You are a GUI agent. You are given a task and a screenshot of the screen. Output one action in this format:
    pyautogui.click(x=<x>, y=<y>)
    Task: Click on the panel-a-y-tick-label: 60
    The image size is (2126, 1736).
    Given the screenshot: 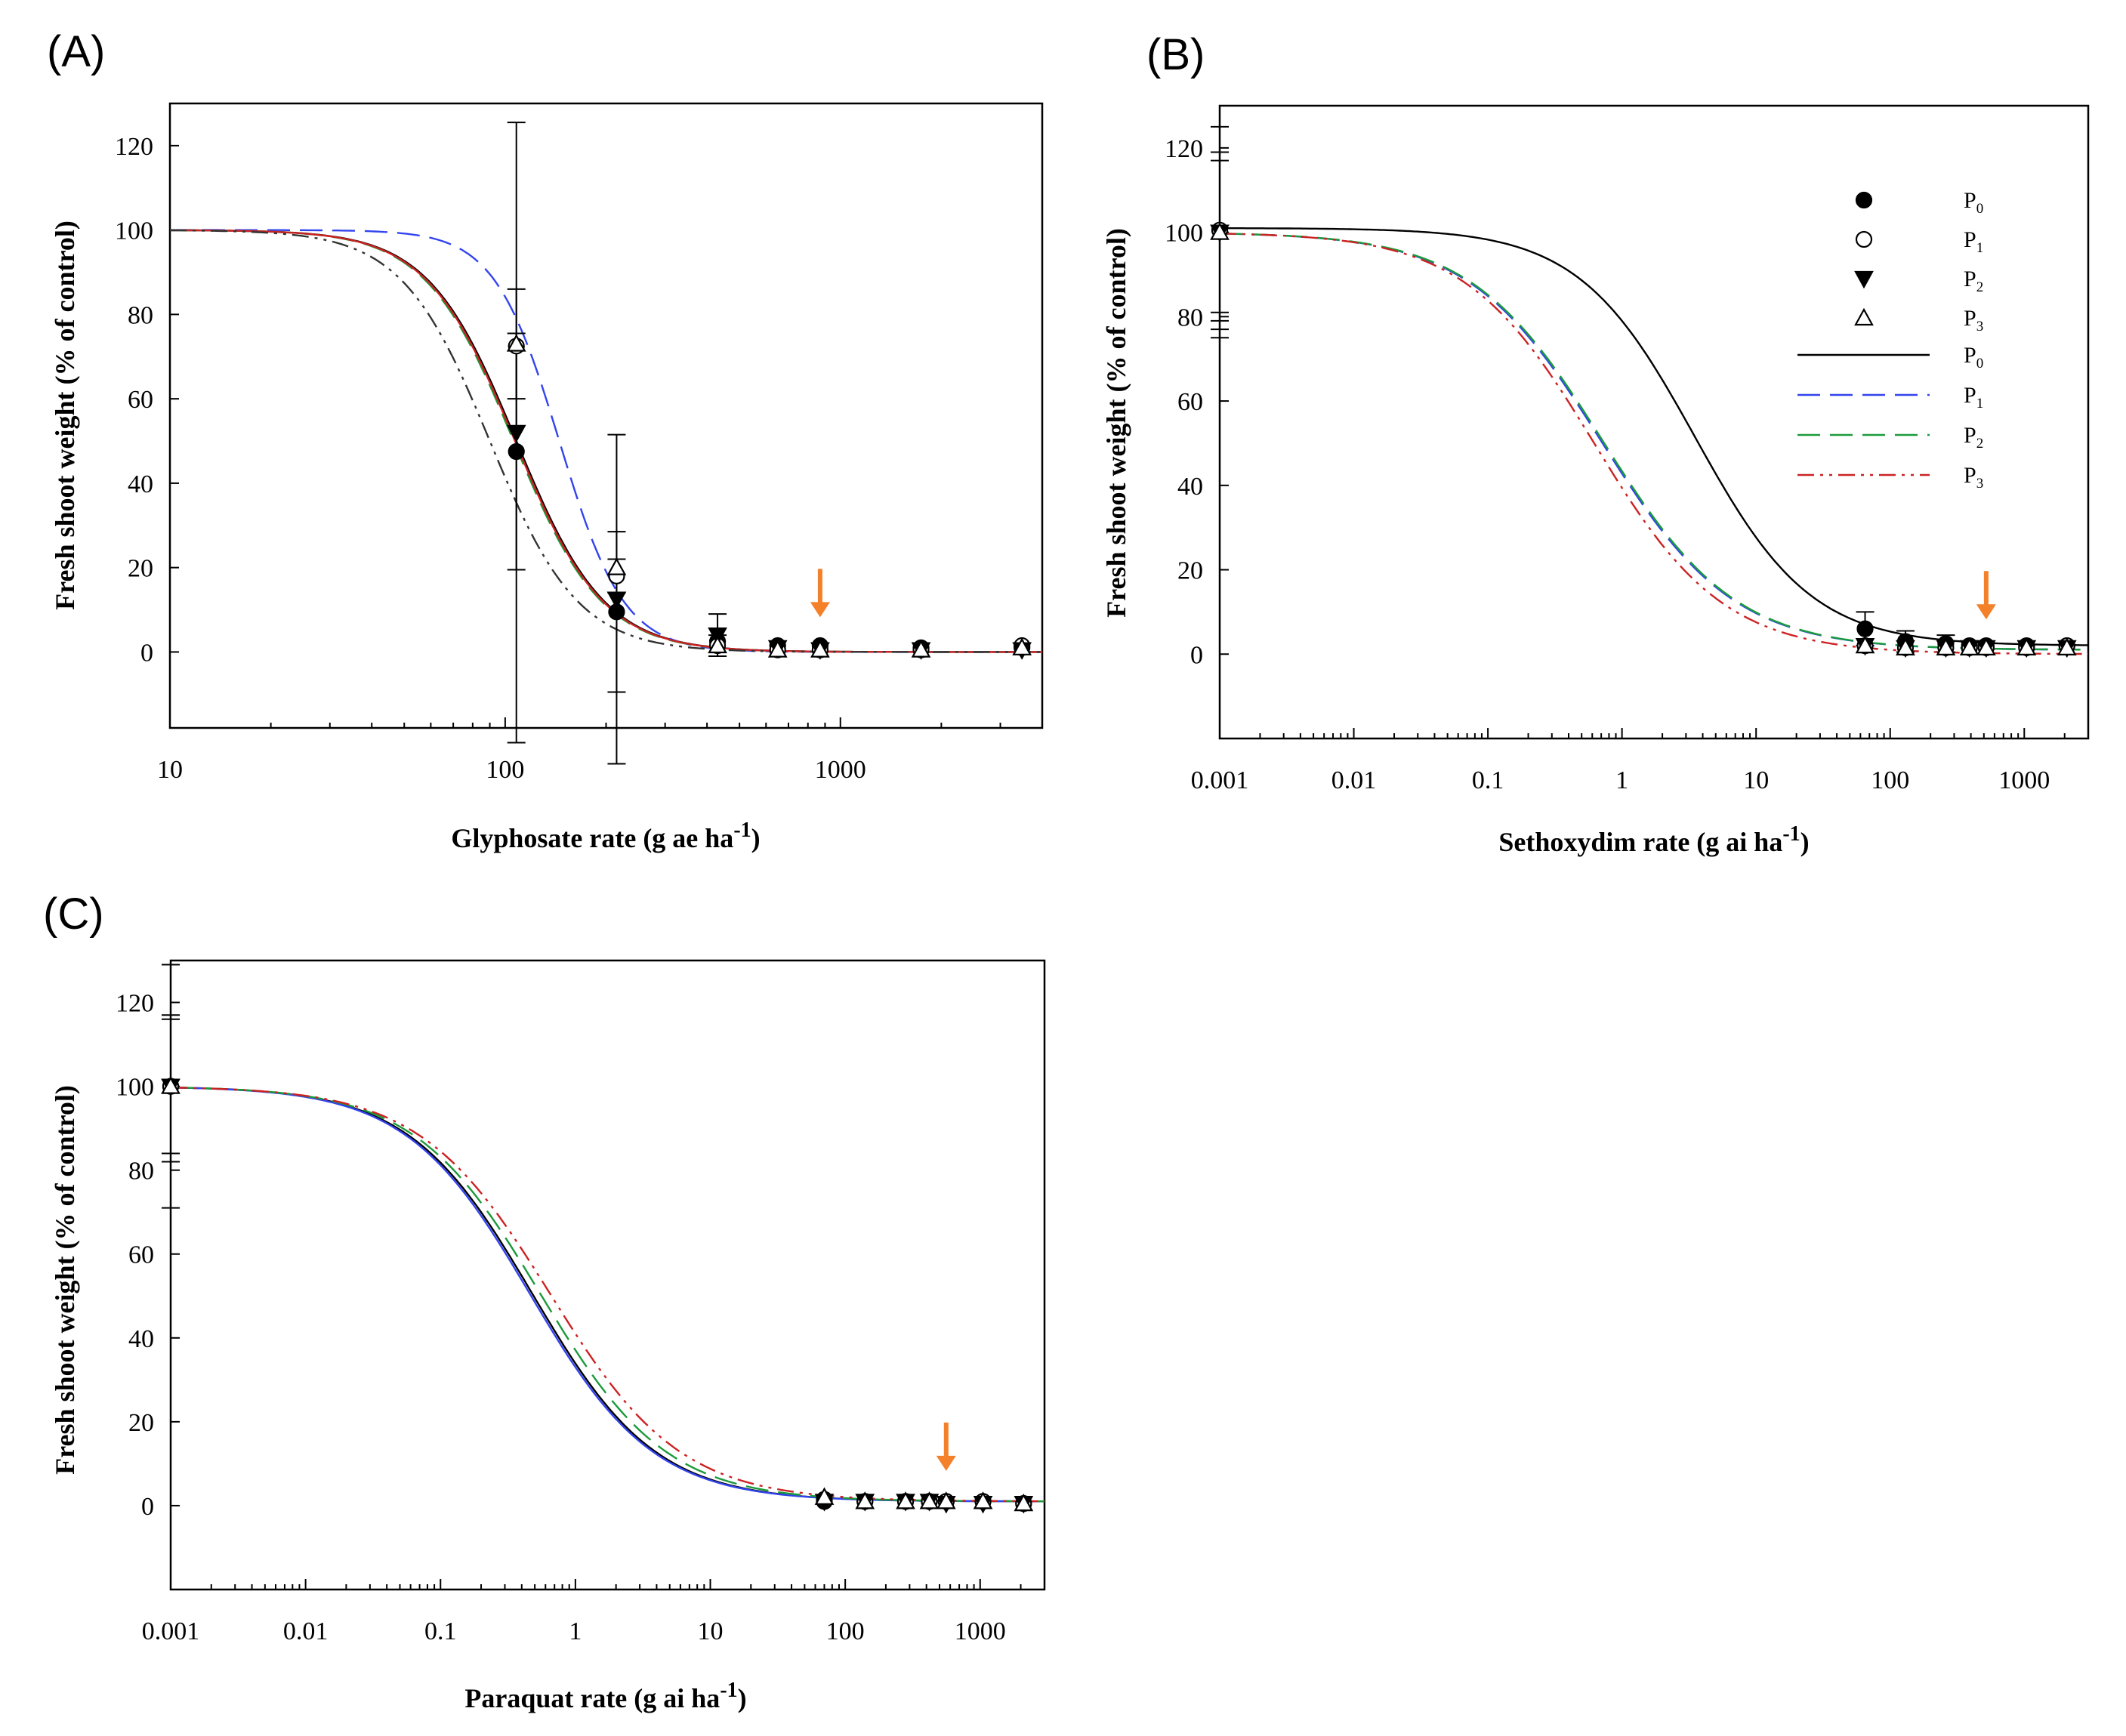 What is the action you would take?
    pyautogui.click(x=140, y=400)
    